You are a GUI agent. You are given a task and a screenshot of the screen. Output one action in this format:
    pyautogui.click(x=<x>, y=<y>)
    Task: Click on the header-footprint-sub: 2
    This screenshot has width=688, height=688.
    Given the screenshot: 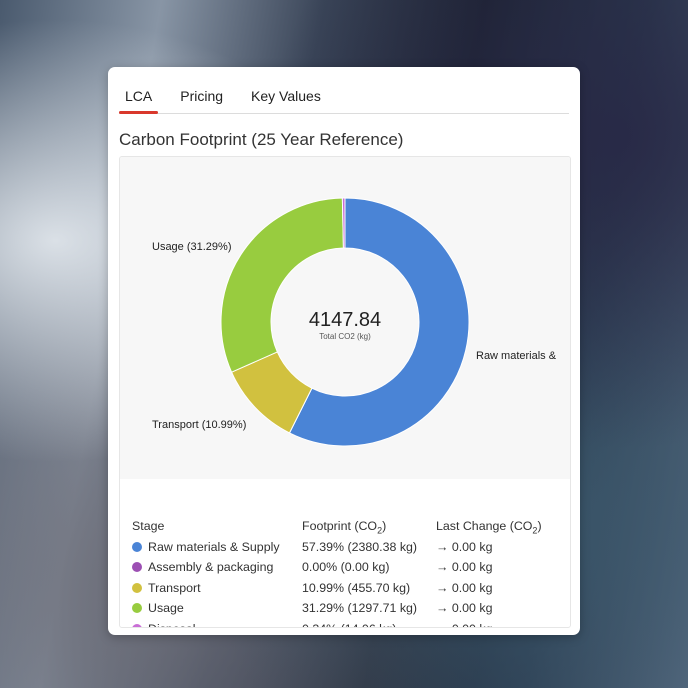 What is the action you would take?
    pyautogui.click(x=380, y=530)
    